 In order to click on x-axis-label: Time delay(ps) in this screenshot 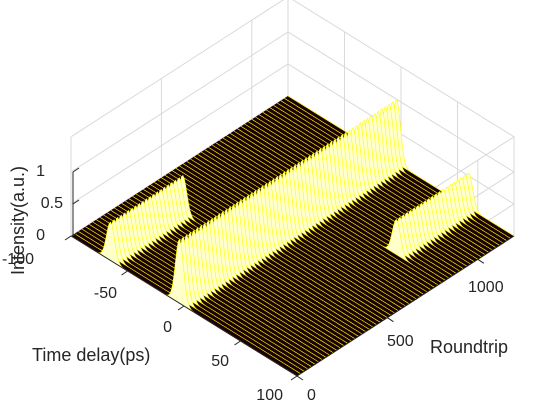, I will do `click(91, 355)`.